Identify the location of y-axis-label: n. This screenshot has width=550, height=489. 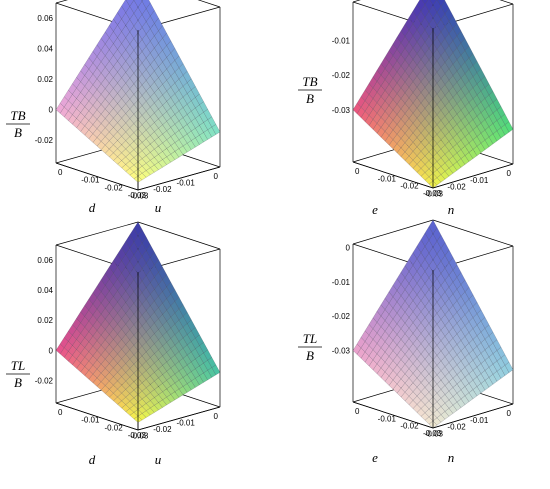
(451, 209).